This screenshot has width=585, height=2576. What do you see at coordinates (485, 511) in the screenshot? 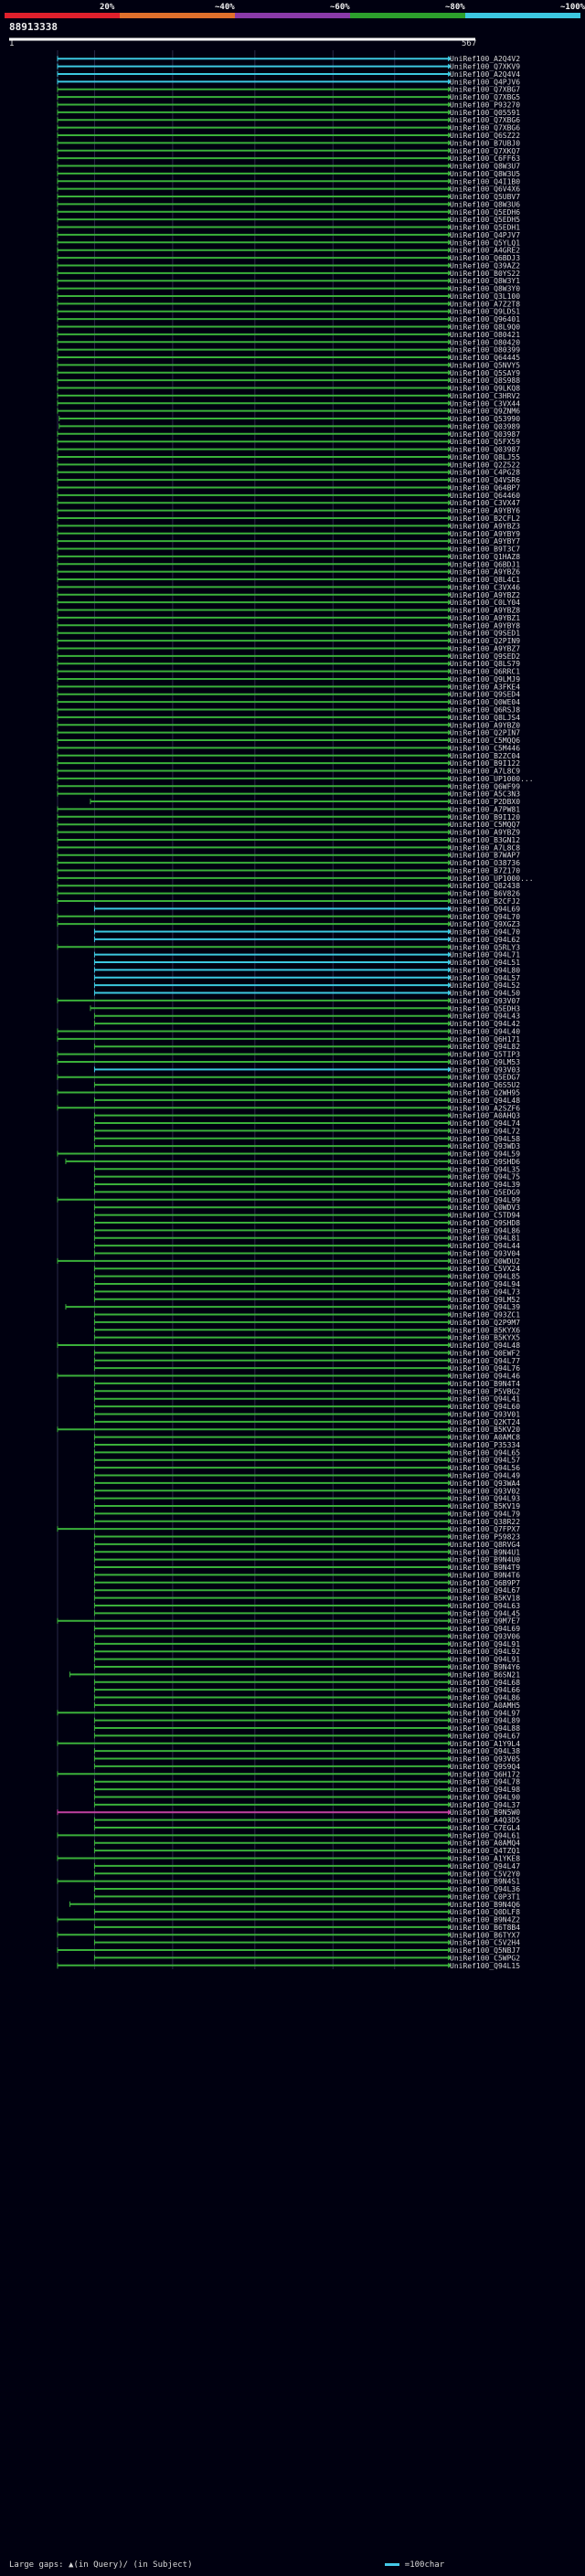
I see `hit-label: UniRef100_A9YBY6` at bounding box center [485, 511].